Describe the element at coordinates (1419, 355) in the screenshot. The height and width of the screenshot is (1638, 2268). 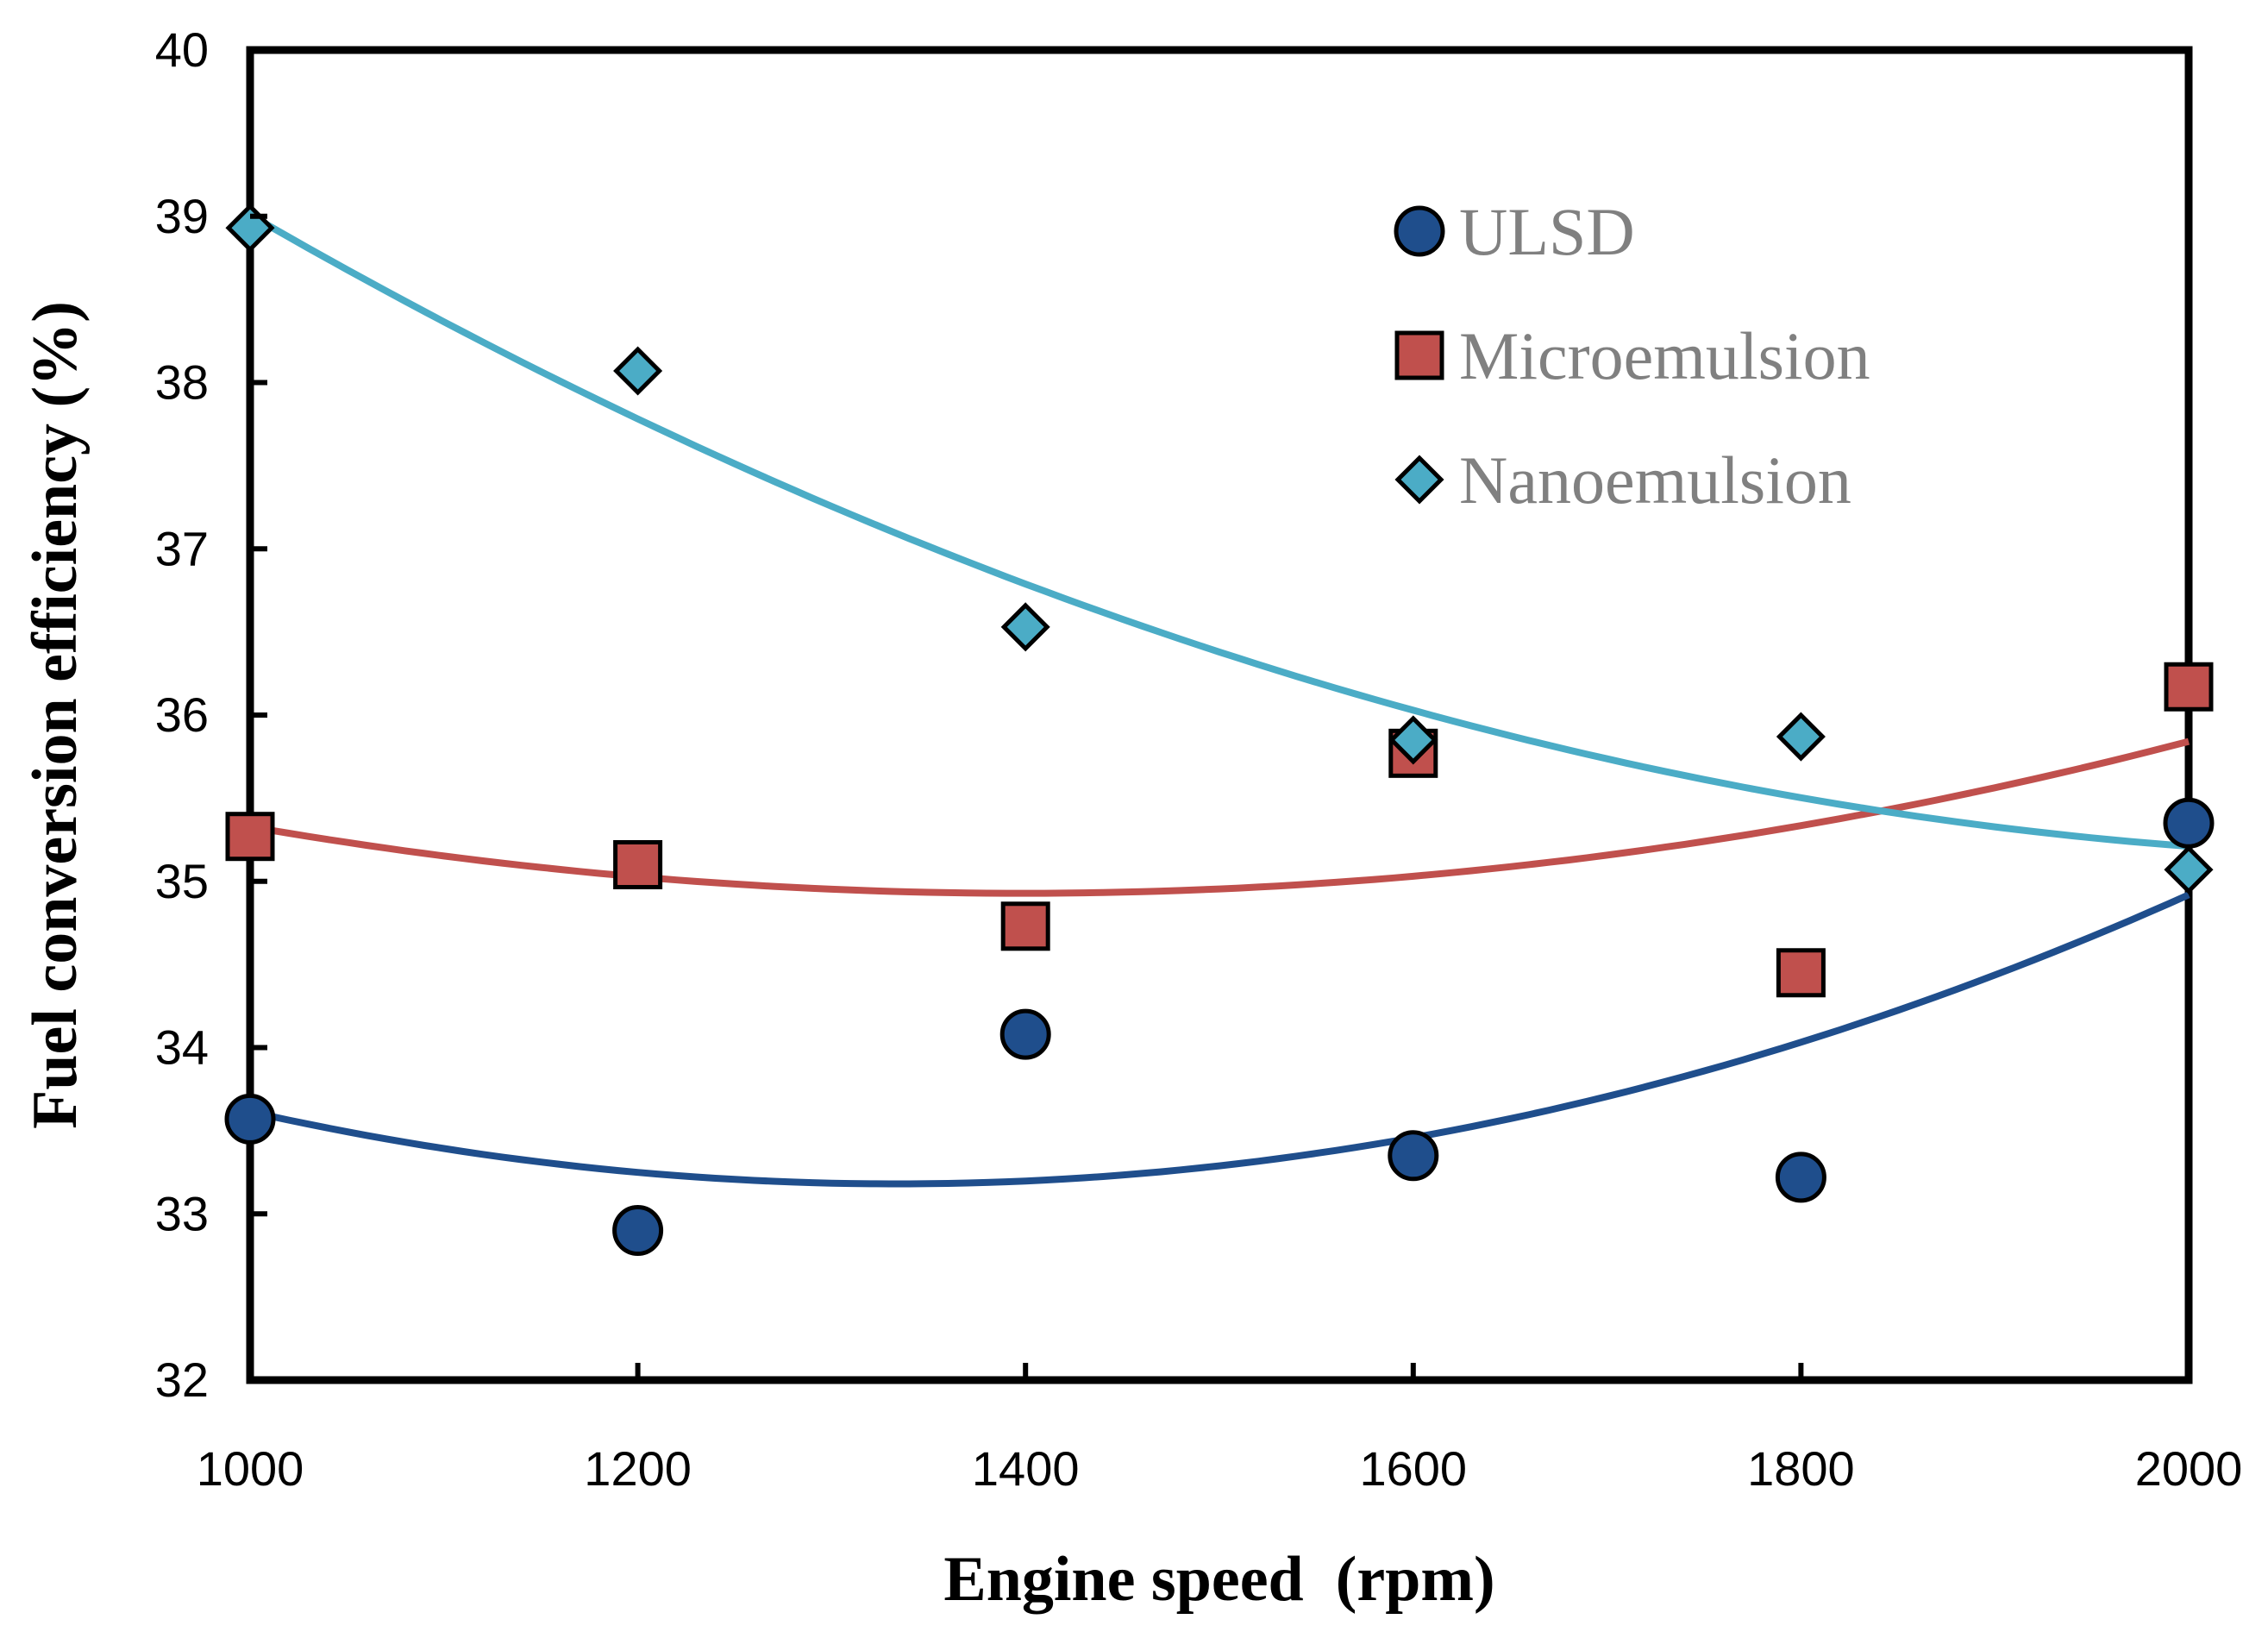
I see `legend-marker-microemulsion` at that location.